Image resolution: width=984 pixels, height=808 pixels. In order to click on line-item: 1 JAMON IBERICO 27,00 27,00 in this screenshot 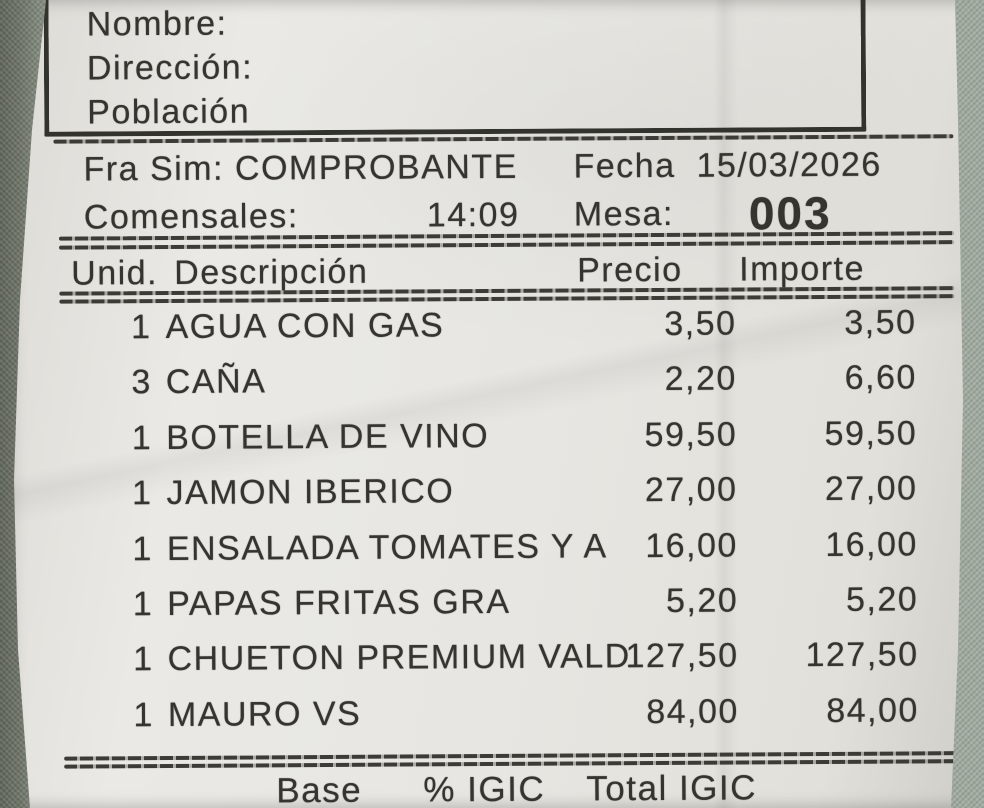, I will do `click(488, 499)`.